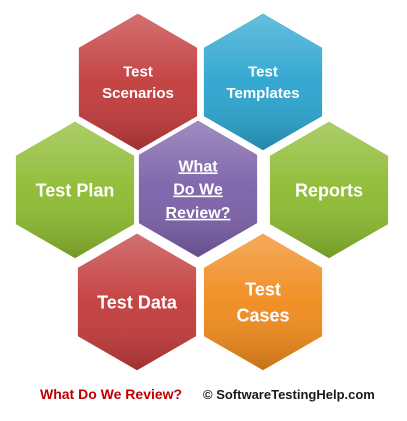 The width and height of the screenshot is (407, 421). I want to click on hexagon-label-line: Templates, so click(262, 93).